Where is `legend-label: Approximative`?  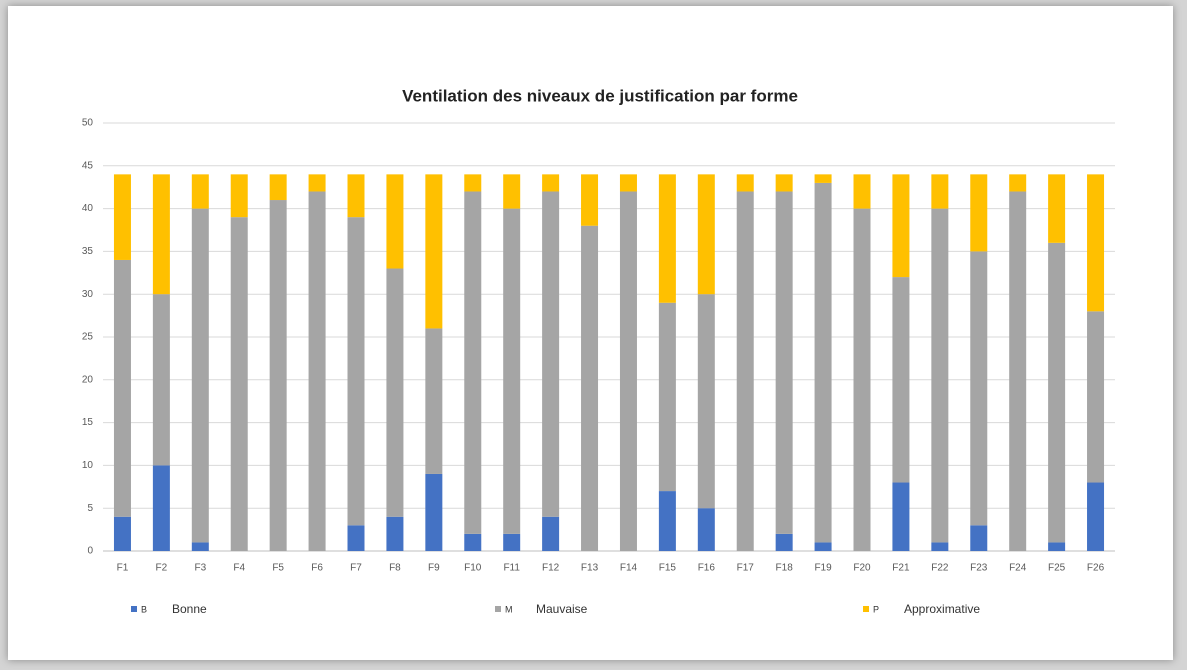 legend-label: Approximative is located at coordinates (942, 609).